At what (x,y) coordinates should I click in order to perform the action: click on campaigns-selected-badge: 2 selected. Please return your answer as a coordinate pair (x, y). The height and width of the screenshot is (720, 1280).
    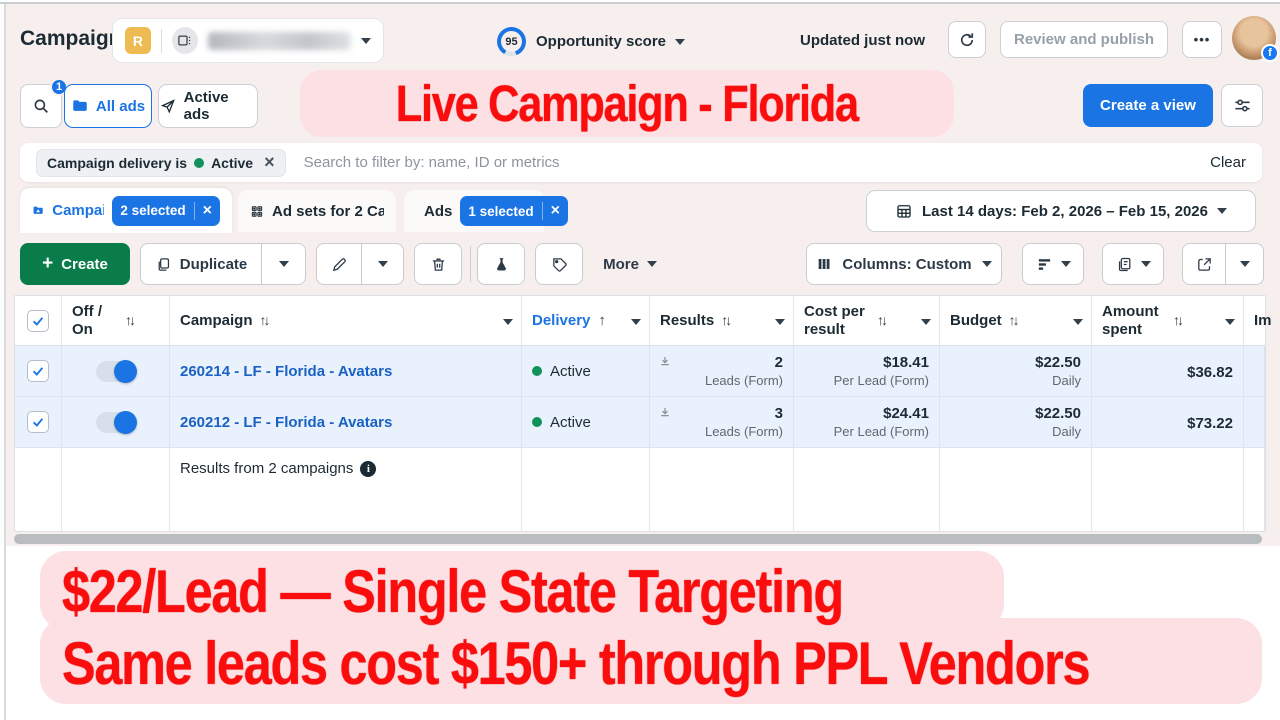
    Looking at the image, I should click on (166, 210).